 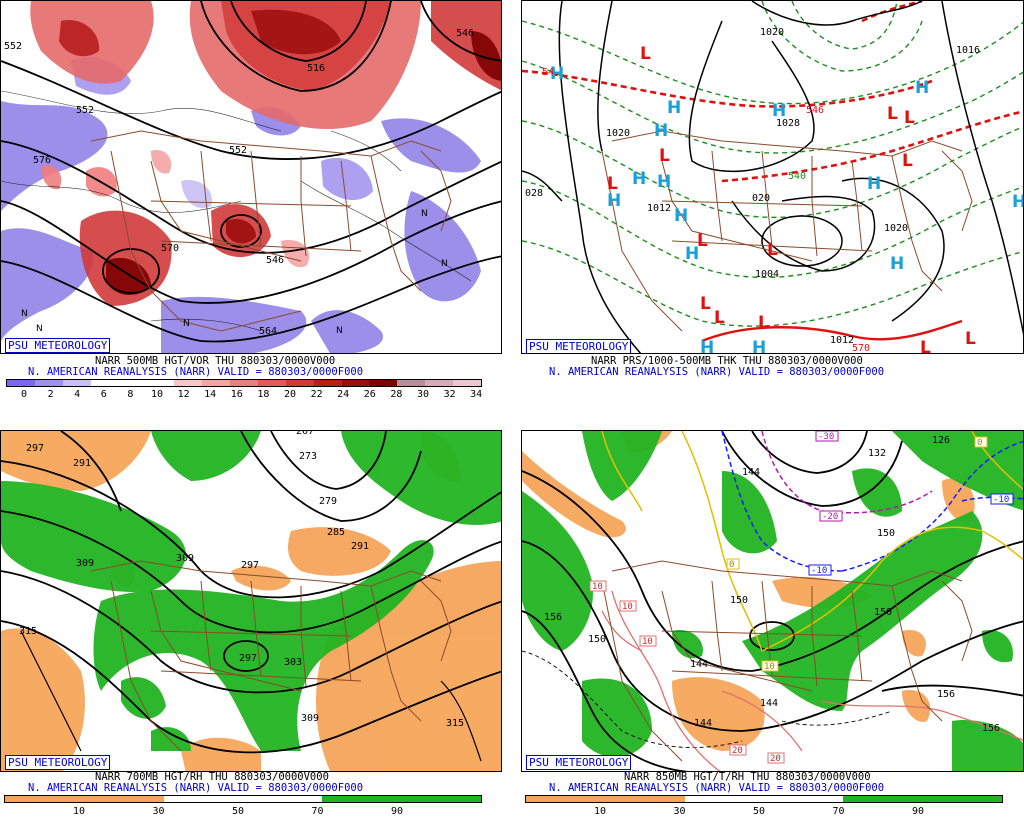 What do you see at coordinates (343, 394) in the screenshot?
I see `tick-label: 24` at bounding box center [343, 394].